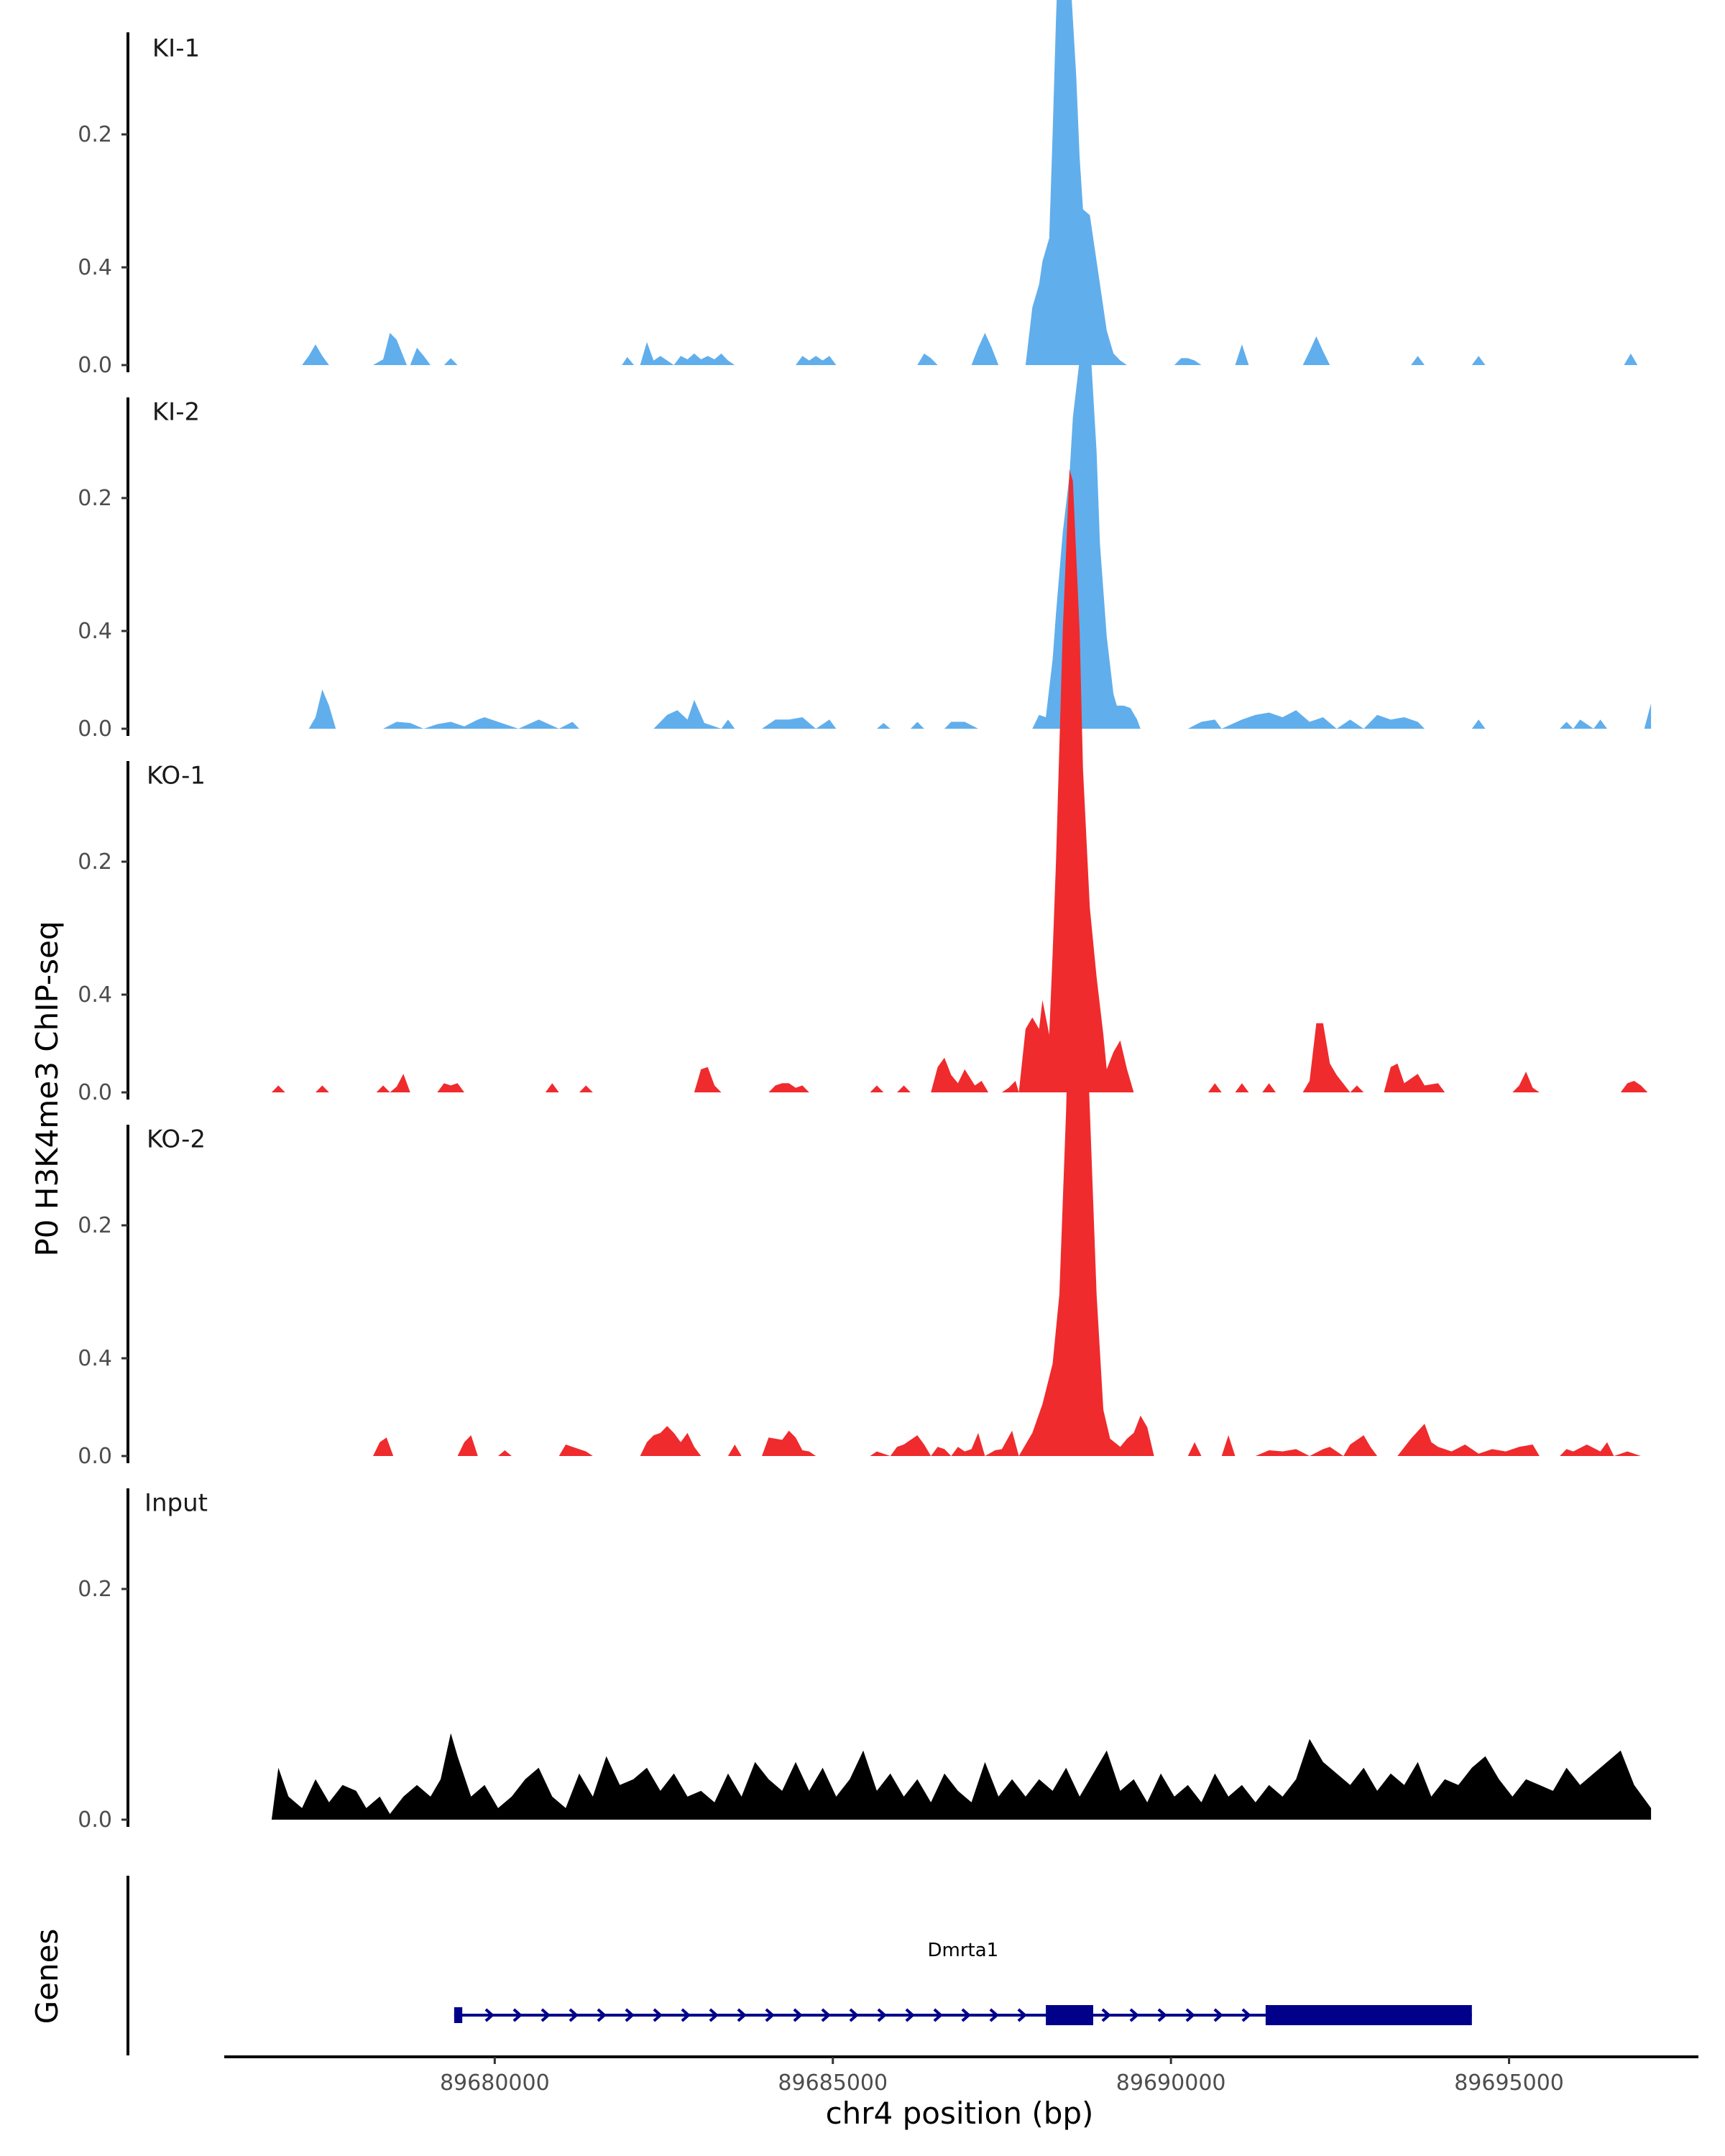 Image resolution: width=1725 pixels, height=2156 pixels. I want to click on x-axis-title: chr4 position (bp), so click(960, 2113).